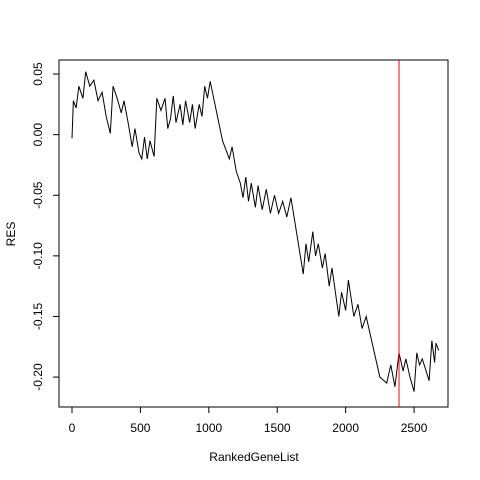 The height and width of the screenshot is (480, 480). Describe the element at coordinates (254, 457) in the screenshot. I see `x-axis-label: RankedGeneList` at that location.